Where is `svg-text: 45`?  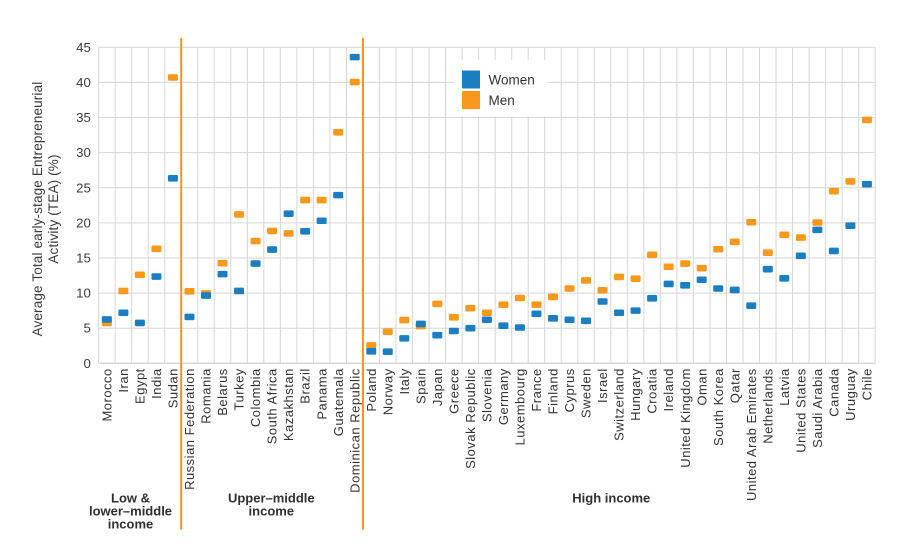 svg-text: 45 is located at coordinates (83, 47).